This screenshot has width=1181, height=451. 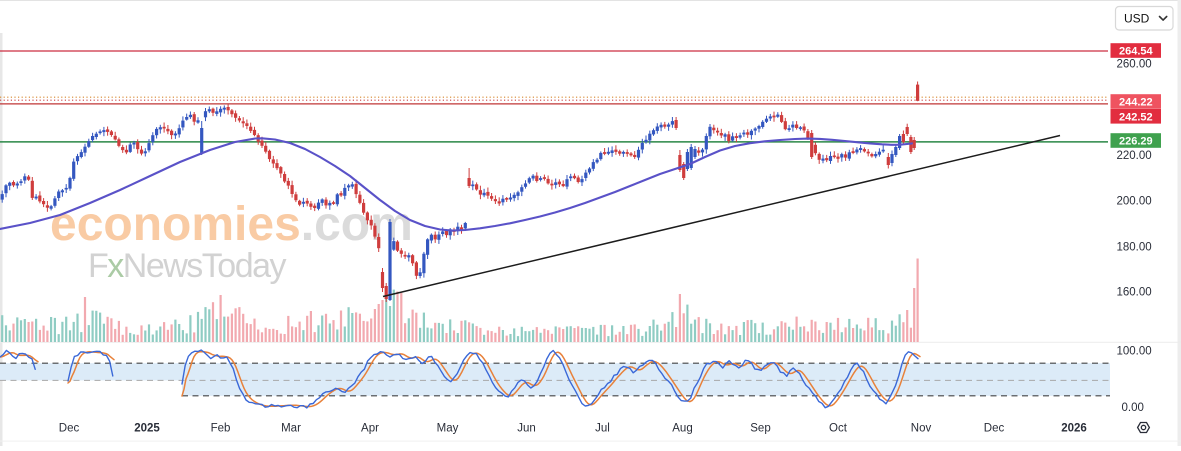 I want to click on svg-text: Feb, so click(x=221, y=429).